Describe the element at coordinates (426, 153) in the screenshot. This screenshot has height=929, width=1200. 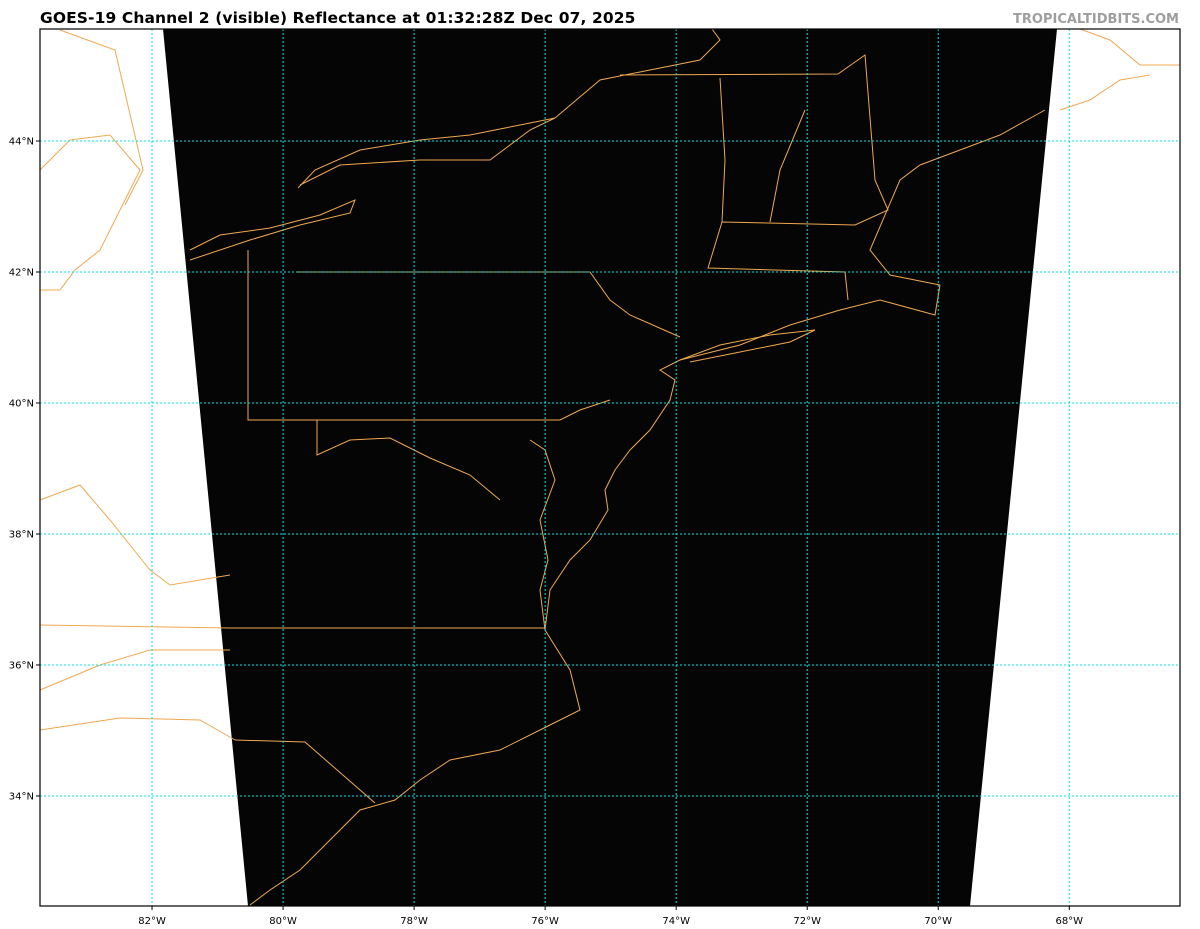
I see `lake-ontario` at that location.